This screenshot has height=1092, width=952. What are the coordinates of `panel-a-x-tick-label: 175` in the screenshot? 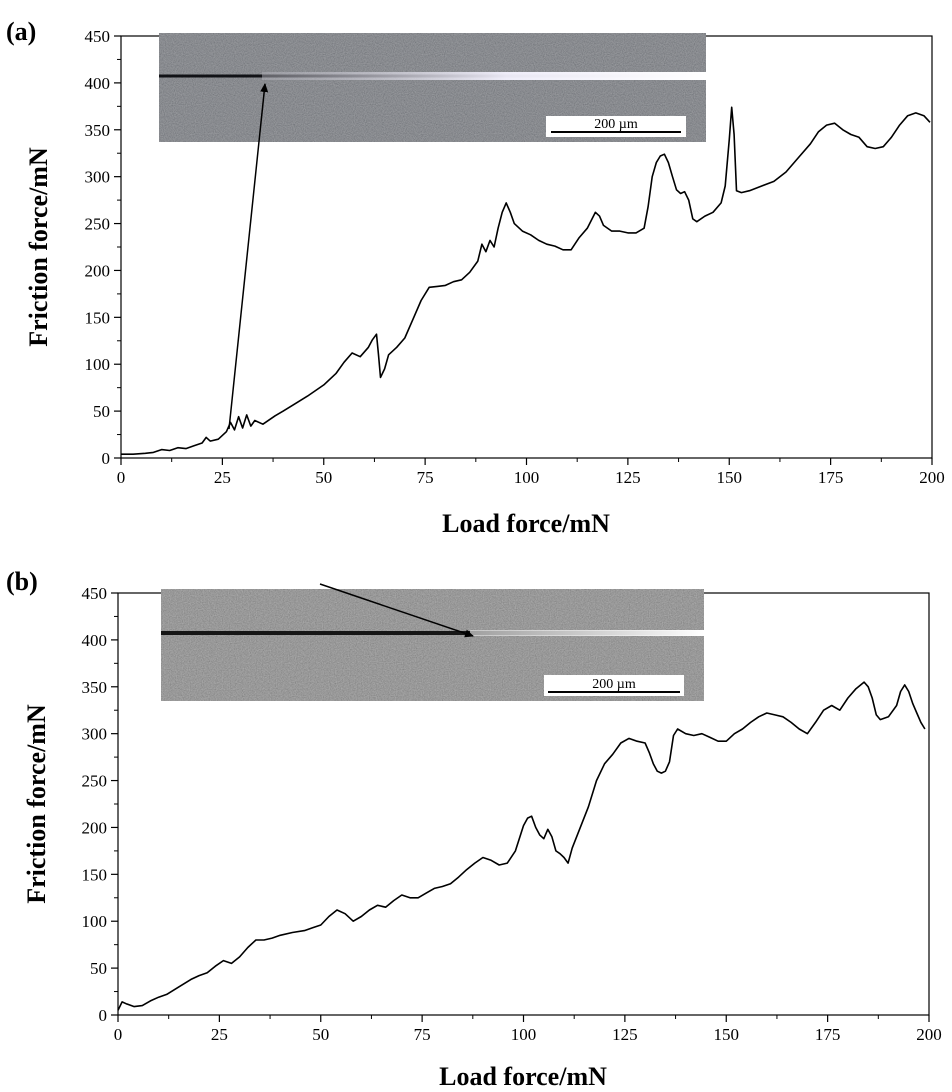 It's located at (831, 477).